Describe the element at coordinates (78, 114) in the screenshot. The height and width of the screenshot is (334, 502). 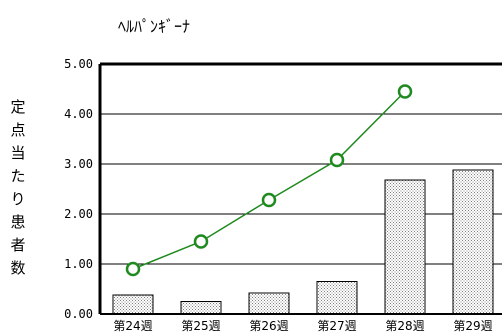
I see `y-tick-label: 4.00` at that location.